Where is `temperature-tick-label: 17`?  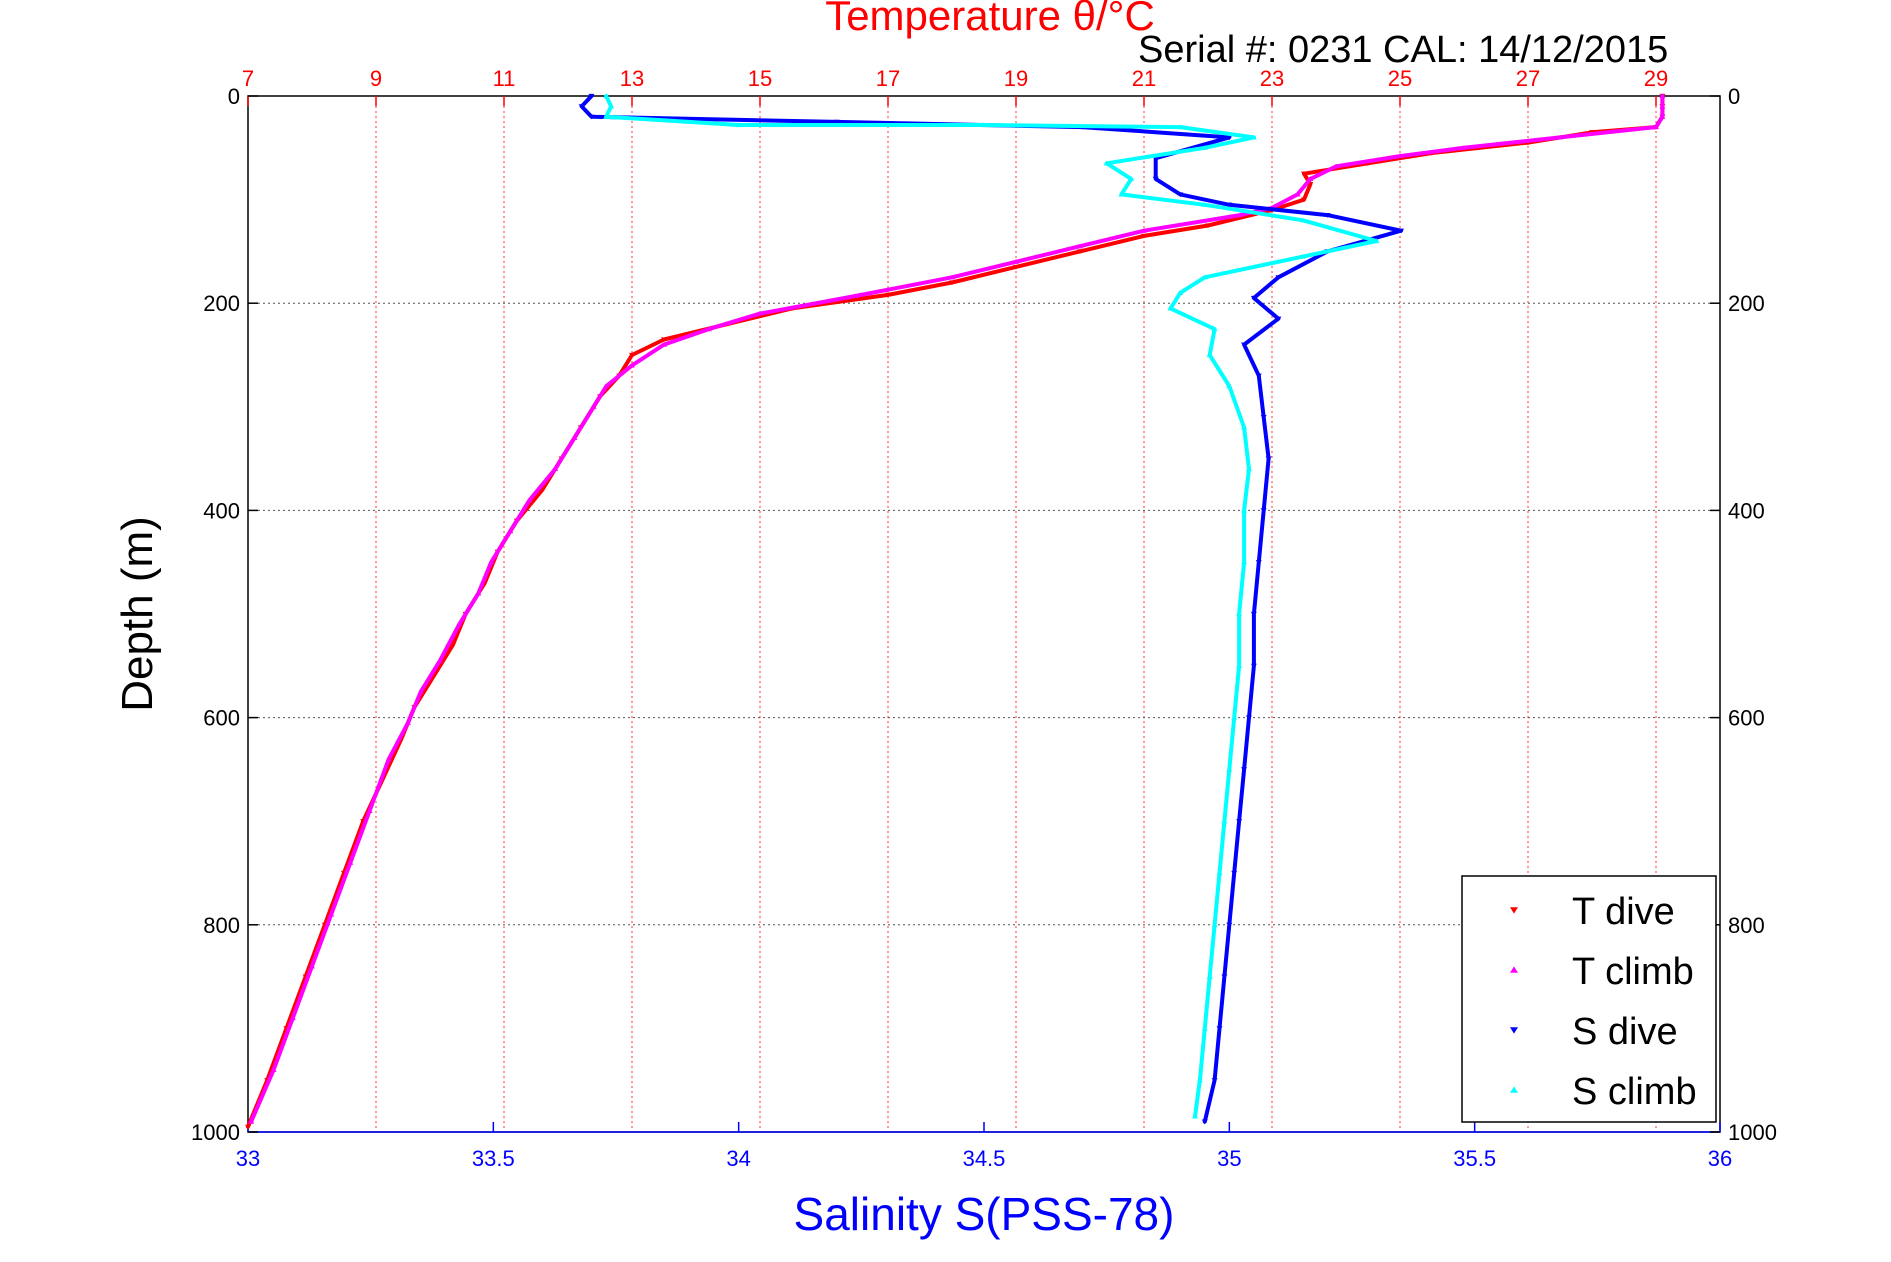
temperature-tick-label: 17 is located at coordinates (888, 78).